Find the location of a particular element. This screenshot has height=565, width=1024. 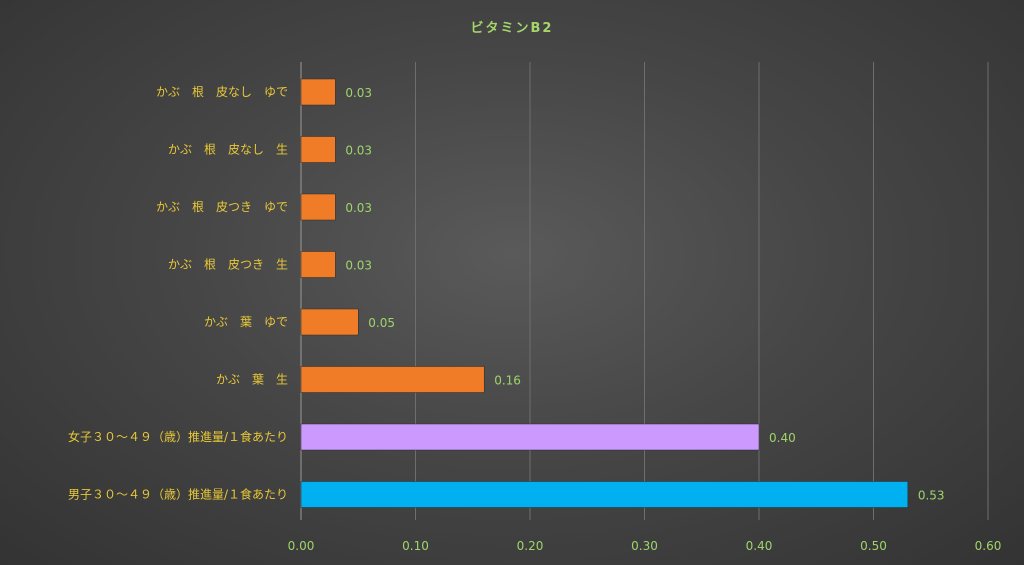

data-label: 0.40 is located at coordinates (782, 438).